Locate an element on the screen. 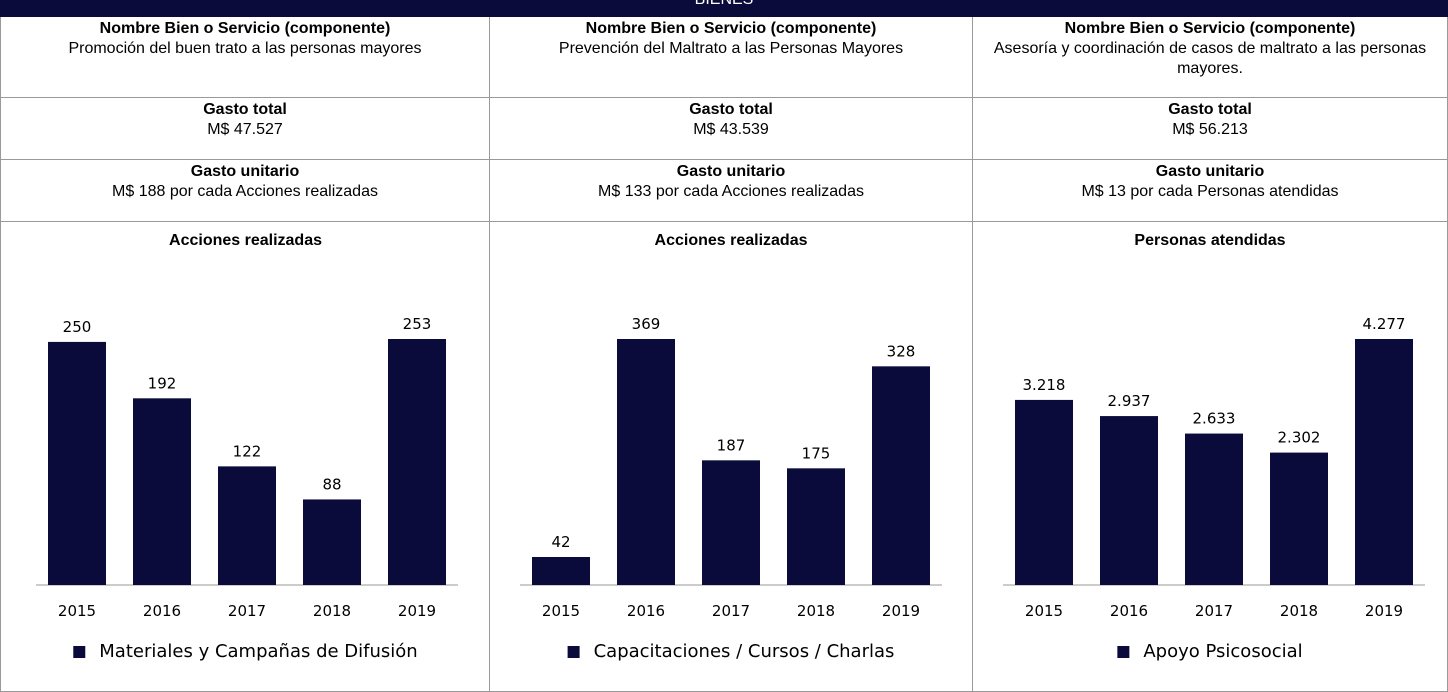  table-cell: Gasto total M$ 56.213 is located at coordinates (1210, 129).